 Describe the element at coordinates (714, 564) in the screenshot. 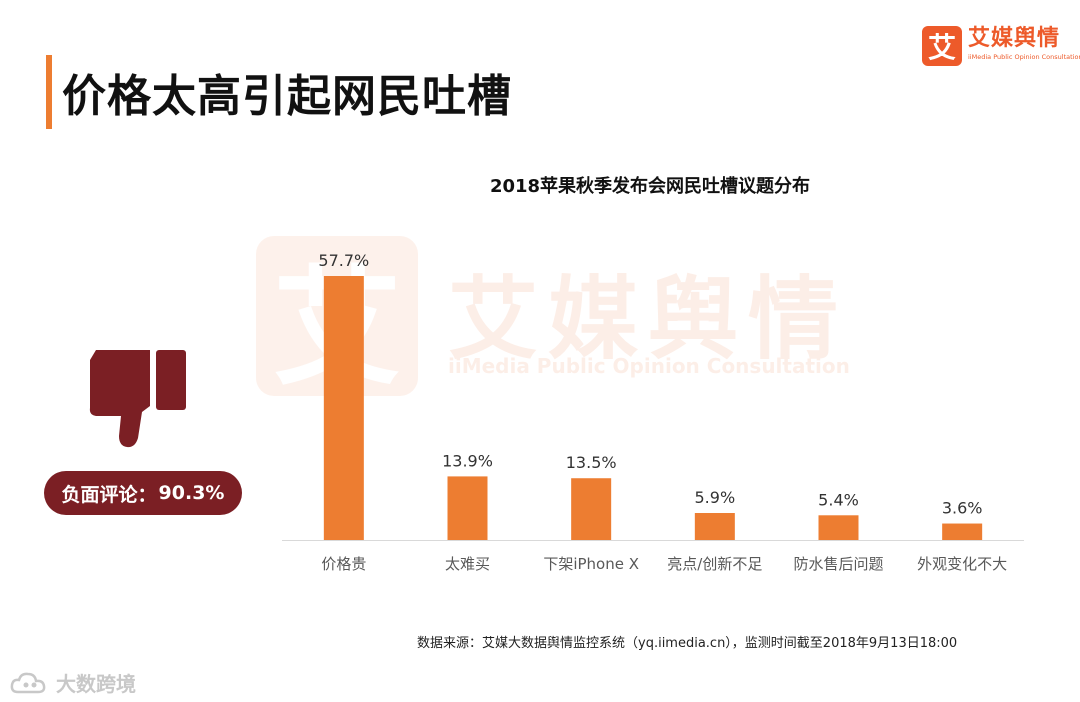

I see `x-tick-label: 亮点/创新不足` at that location.